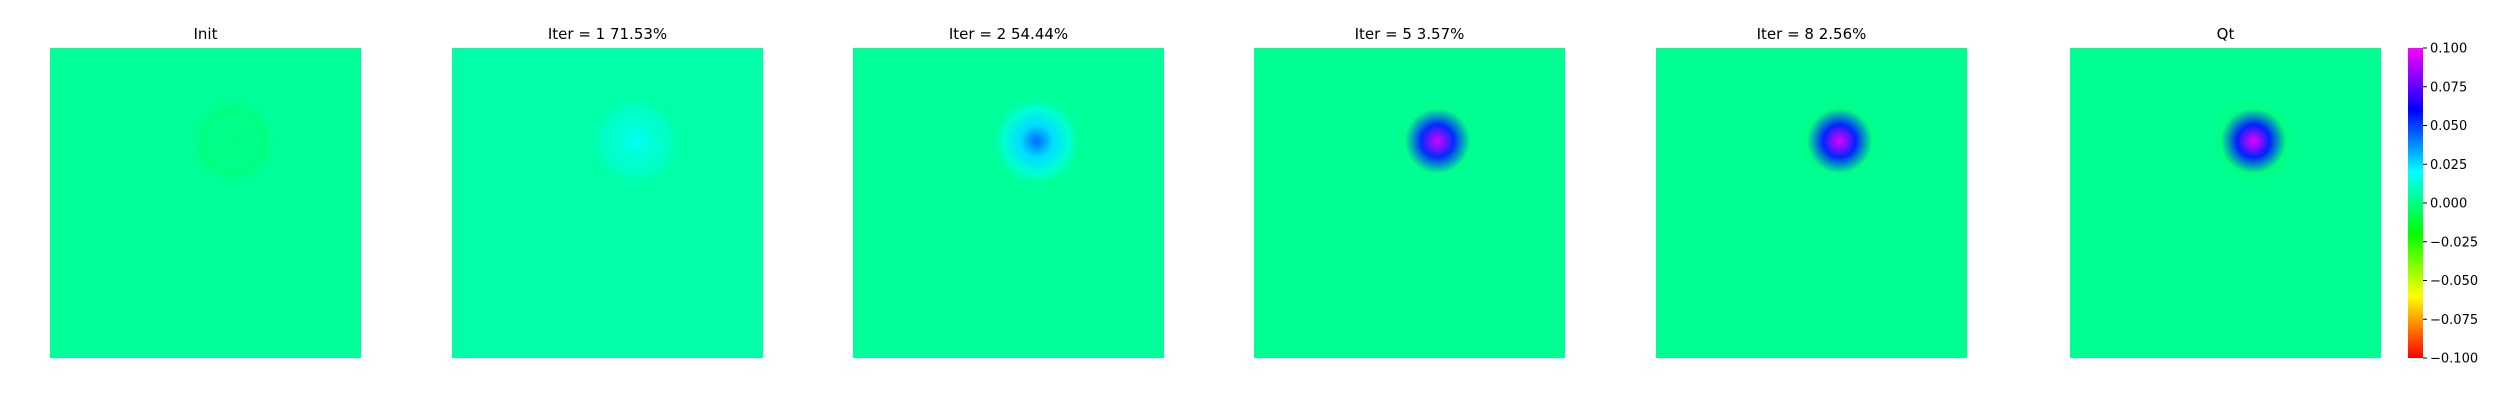 The height and width of the screenshot is (404, 2500). What do you see at coordinates (2454, 320) in the screenshot?
I see `colorbar-tick-label: −0.075` at bounding box center [2454, 320].